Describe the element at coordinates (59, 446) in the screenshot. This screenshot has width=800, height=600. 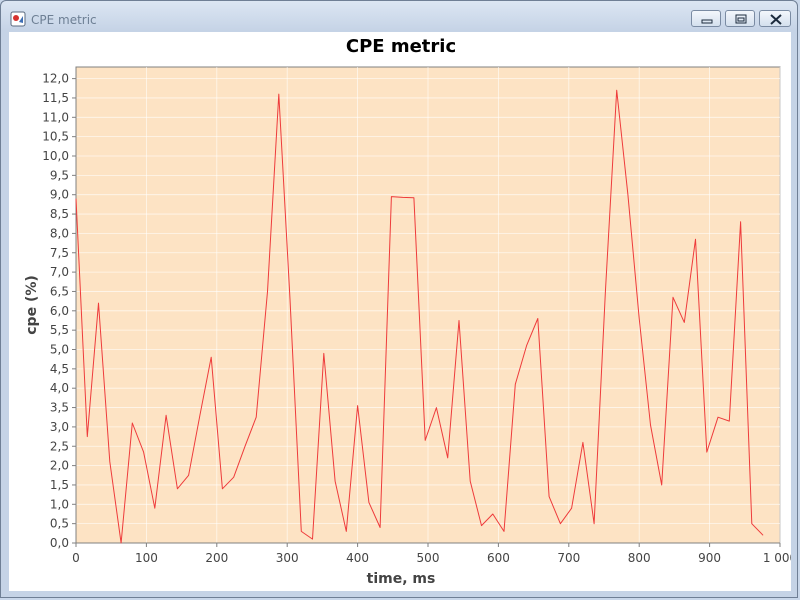
I see `y-tick-label: 2,5` at that location.